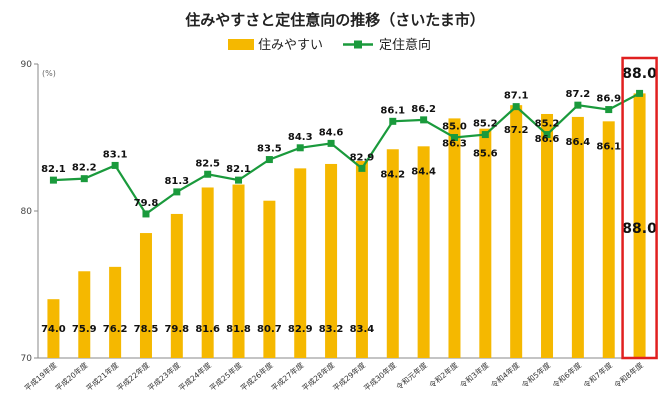 This screenshot has height=405, width=670. What do you see at coordinates (133, 376) in the screenshot?
I see `x-tick-label: 平成22年度` at bounding box center [133, 376].